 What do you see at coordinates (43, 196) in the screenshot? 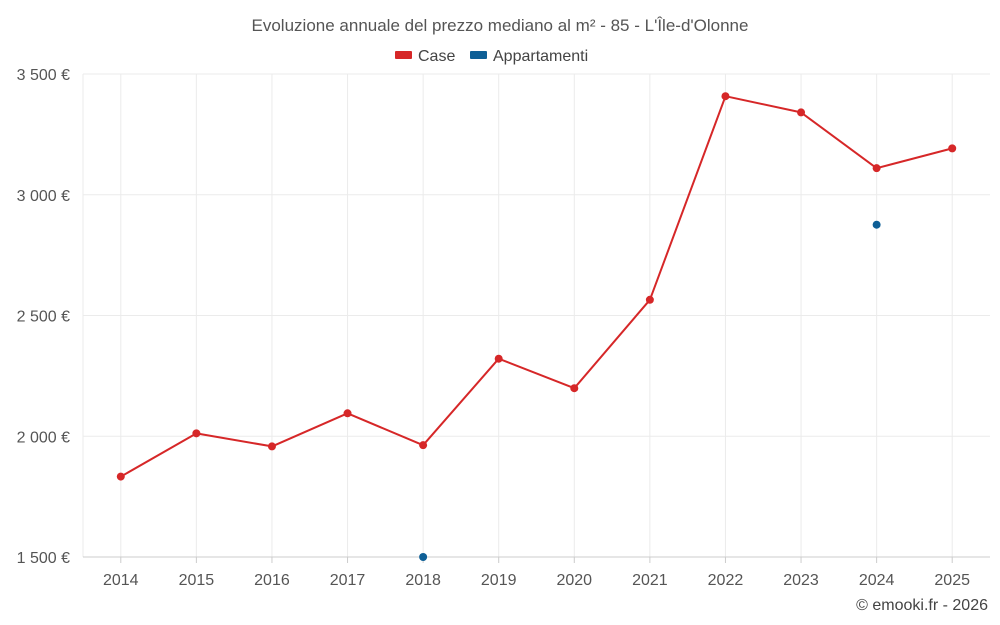
I see `y-tick-label: 3 000 €` at bounding box center [43, 196].